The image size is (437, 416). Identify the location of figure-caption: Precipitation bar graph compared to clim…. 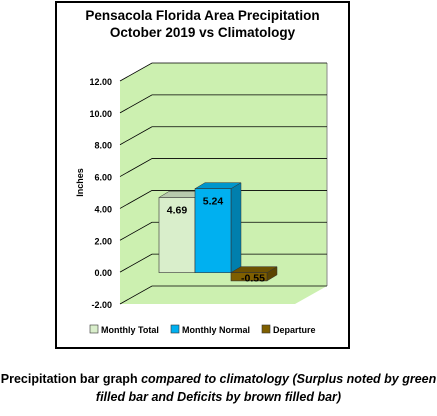
(218, 388).